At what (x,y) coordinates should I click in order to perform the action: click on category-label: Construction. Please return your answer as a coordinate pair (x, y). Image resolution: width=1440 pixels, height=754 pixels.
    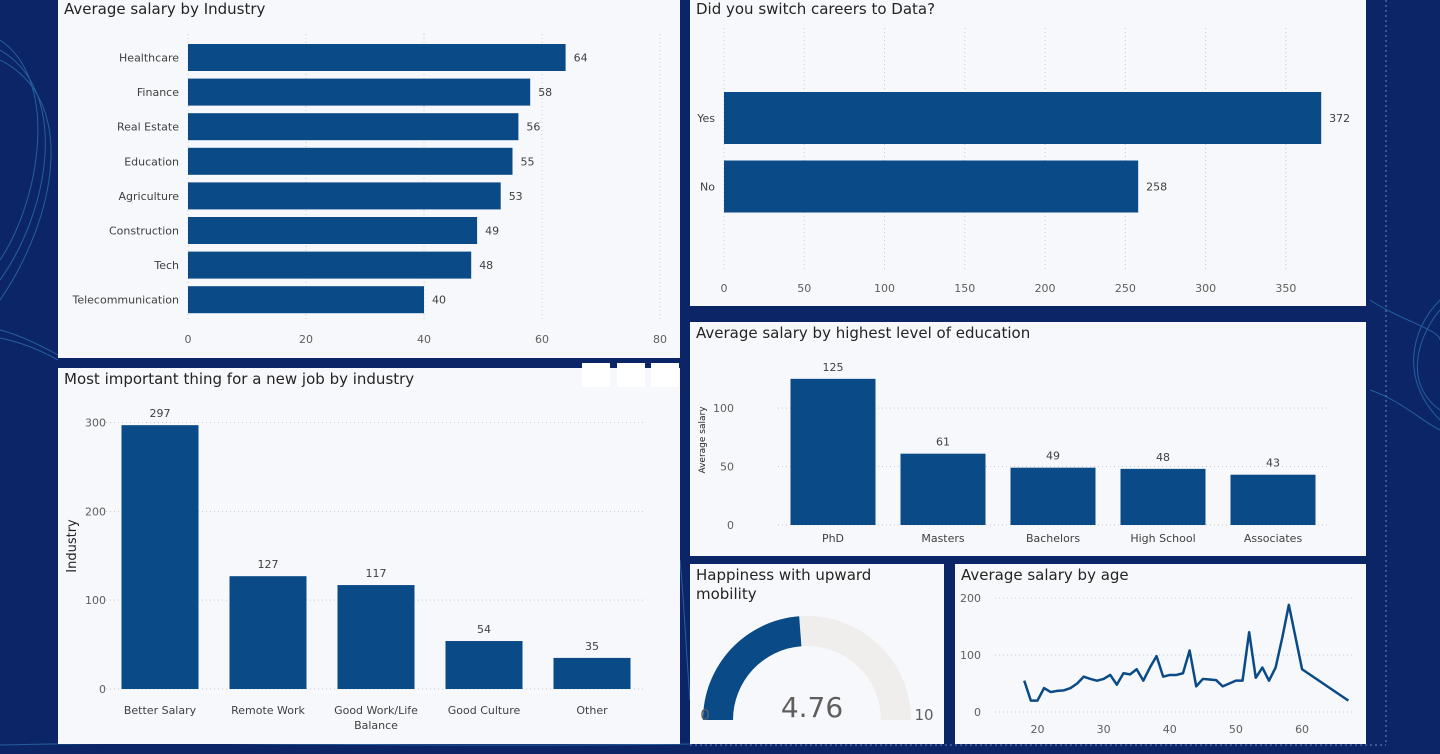
    Looking at the image, I should click on (144, 231).